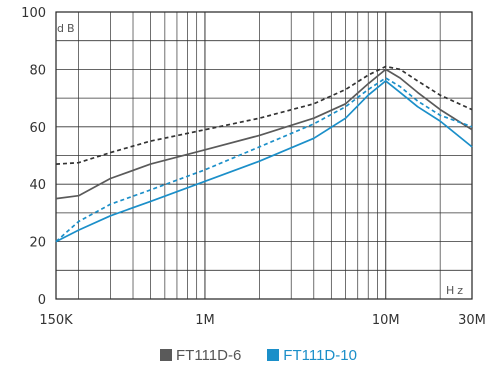 The width and height of the screenshot is (500, 367). What do you see at coordinates (456, 290) in the screenshot?
I see `x-axis-unit-label: Hz` at bounding box center [456, 290].